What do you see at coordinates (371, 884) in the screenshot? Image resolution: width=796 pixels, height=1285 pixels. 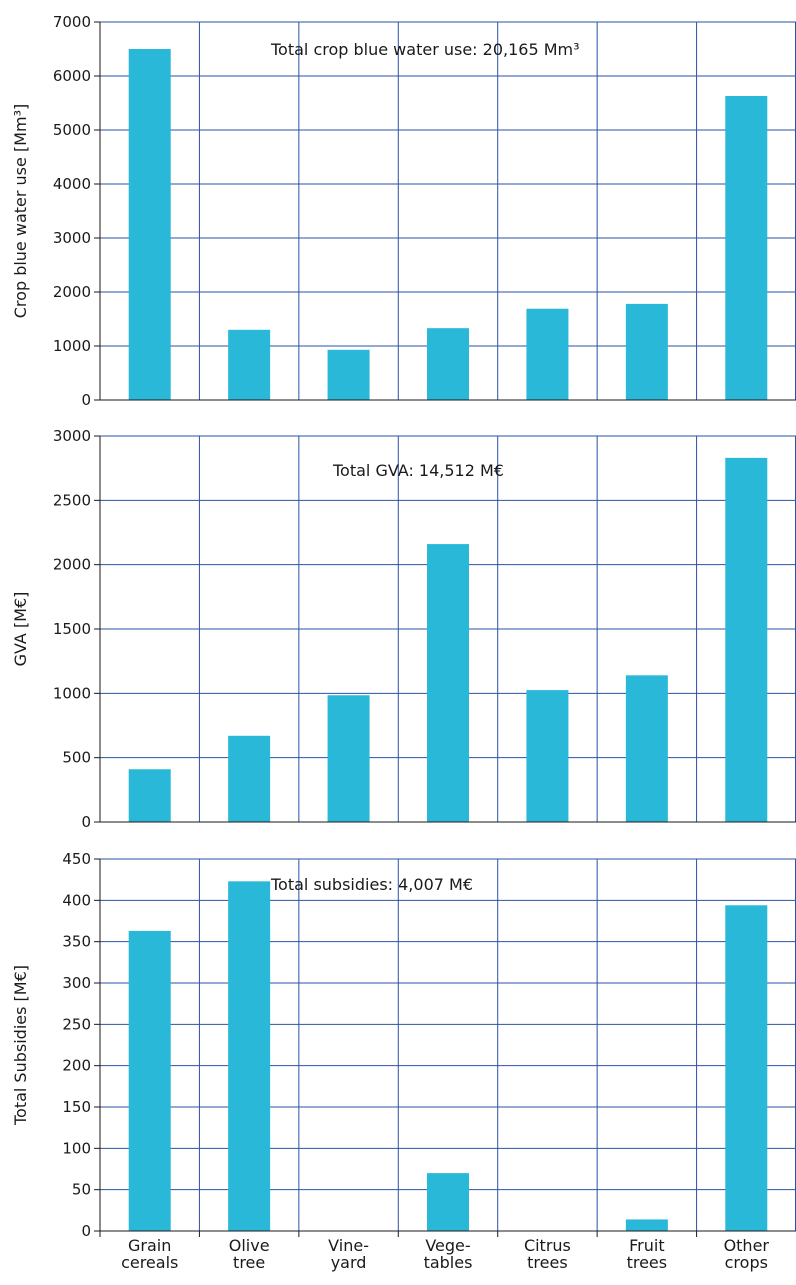 I see `total-annotation-2: Total subsidies: 4,007 M€` at bounding box center [371, 884].